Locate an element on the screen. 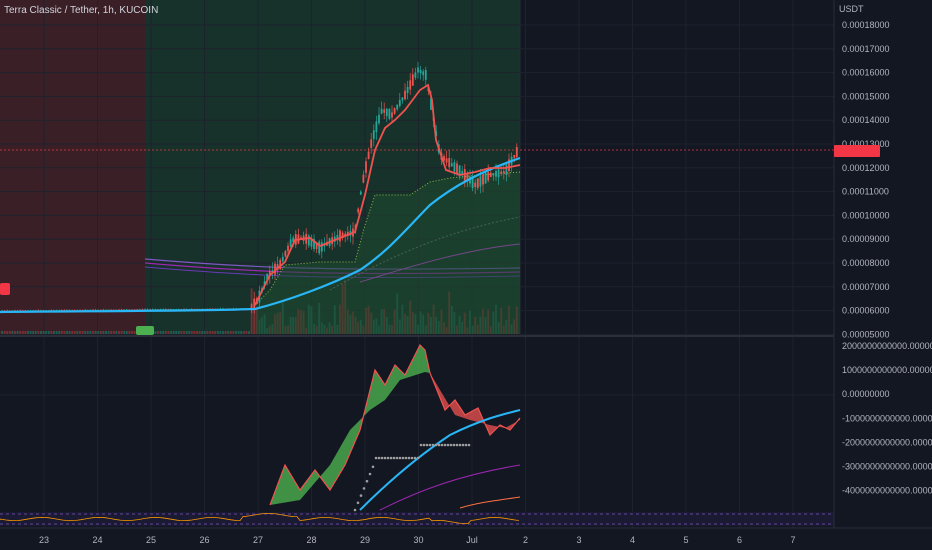 The height and width of the screenshot is (550, 932). rsi-band is located at coordinates (417, 519).